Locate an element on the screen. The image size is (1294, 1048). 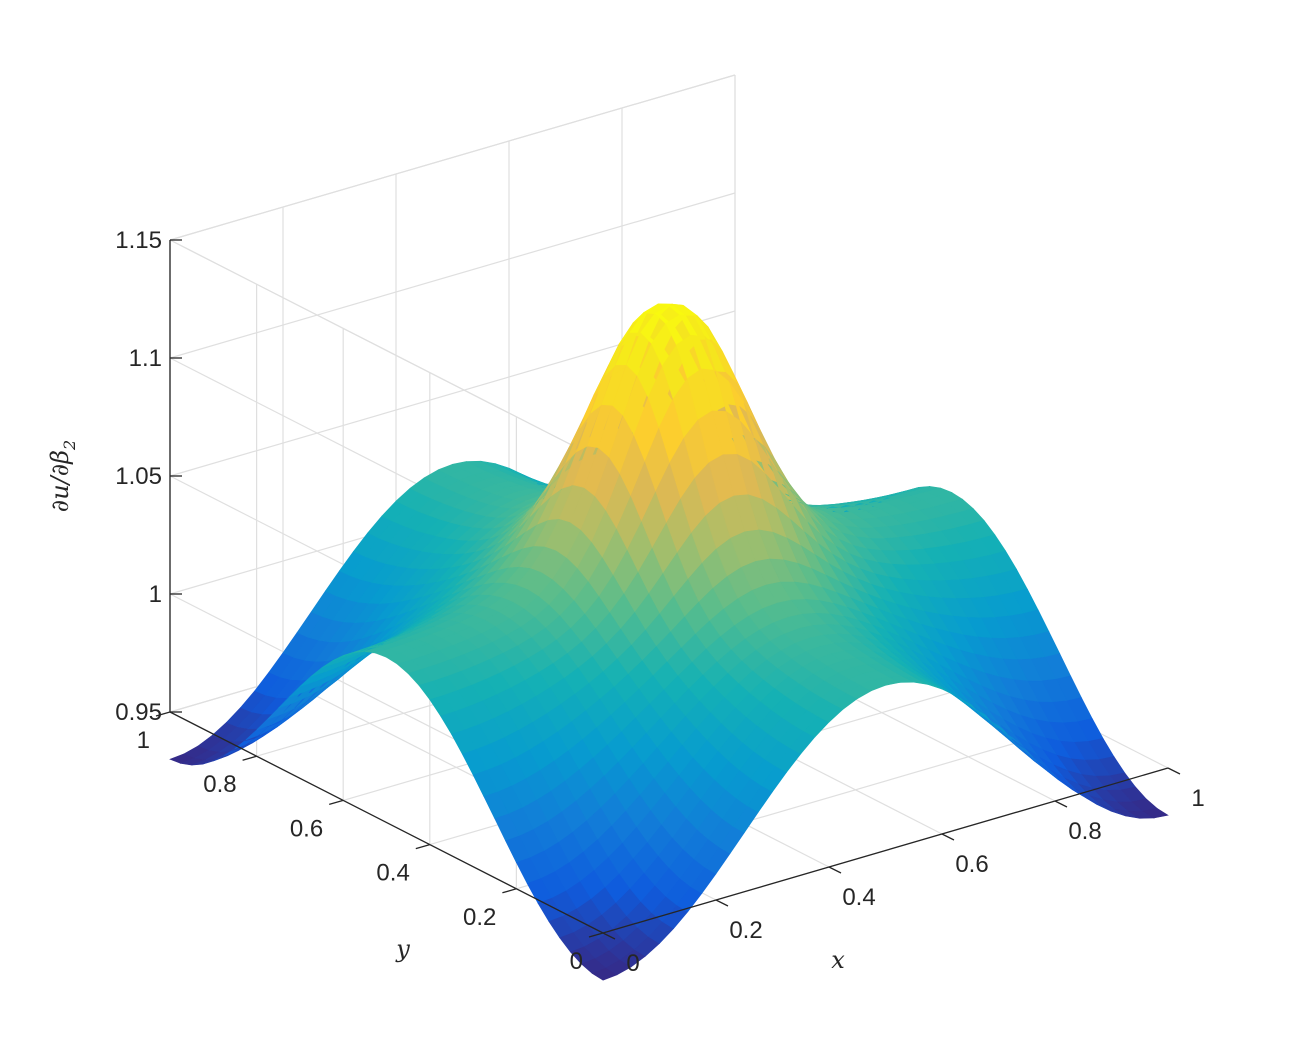
x-tick-label: 0.8 is located at coordinates (1084, 831).